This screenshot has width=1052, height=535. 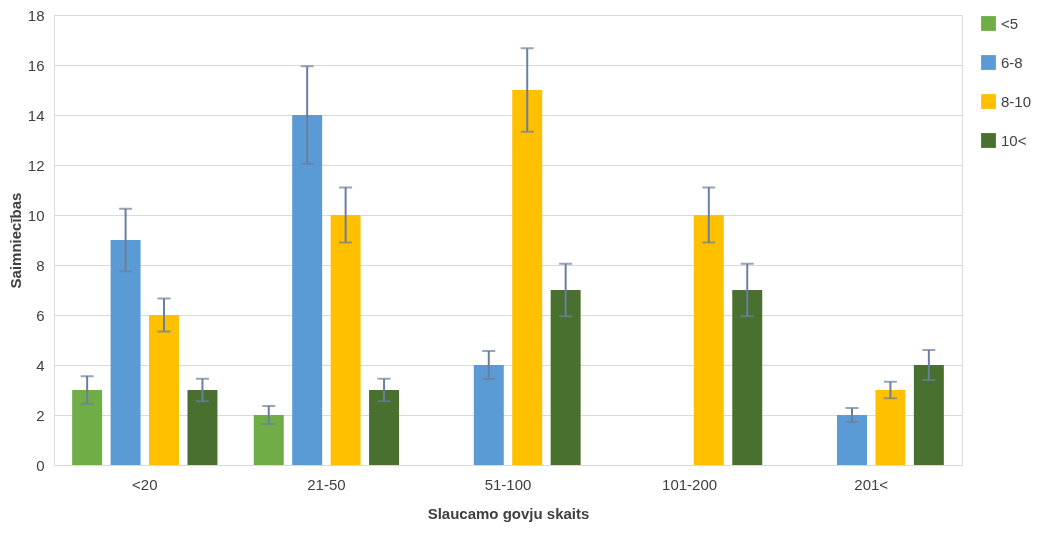 I want to click on x-tick-label: 51-100, so click(x=508, y=484).